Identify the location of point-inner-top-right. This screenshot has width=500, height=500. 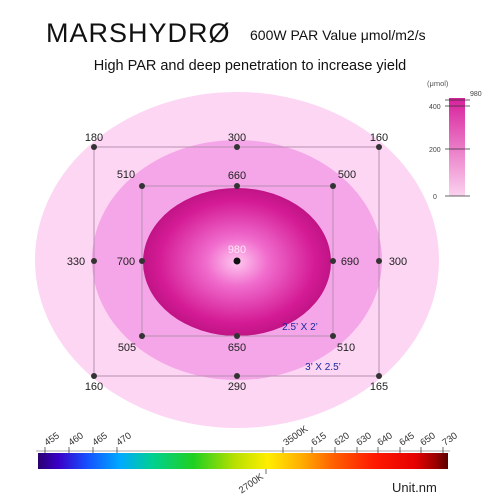
(333, 186).